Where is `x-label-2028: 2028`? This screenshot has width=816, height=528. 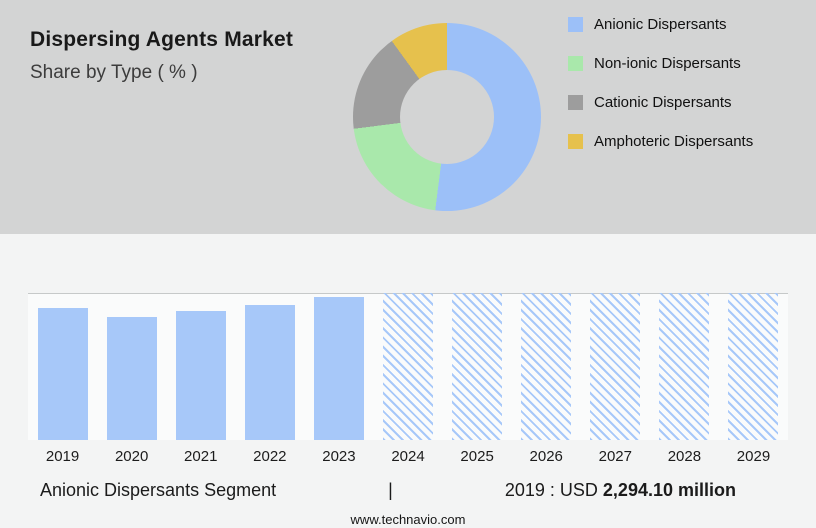
x-label-2028: 2028 is located at coordinates (684, 456).